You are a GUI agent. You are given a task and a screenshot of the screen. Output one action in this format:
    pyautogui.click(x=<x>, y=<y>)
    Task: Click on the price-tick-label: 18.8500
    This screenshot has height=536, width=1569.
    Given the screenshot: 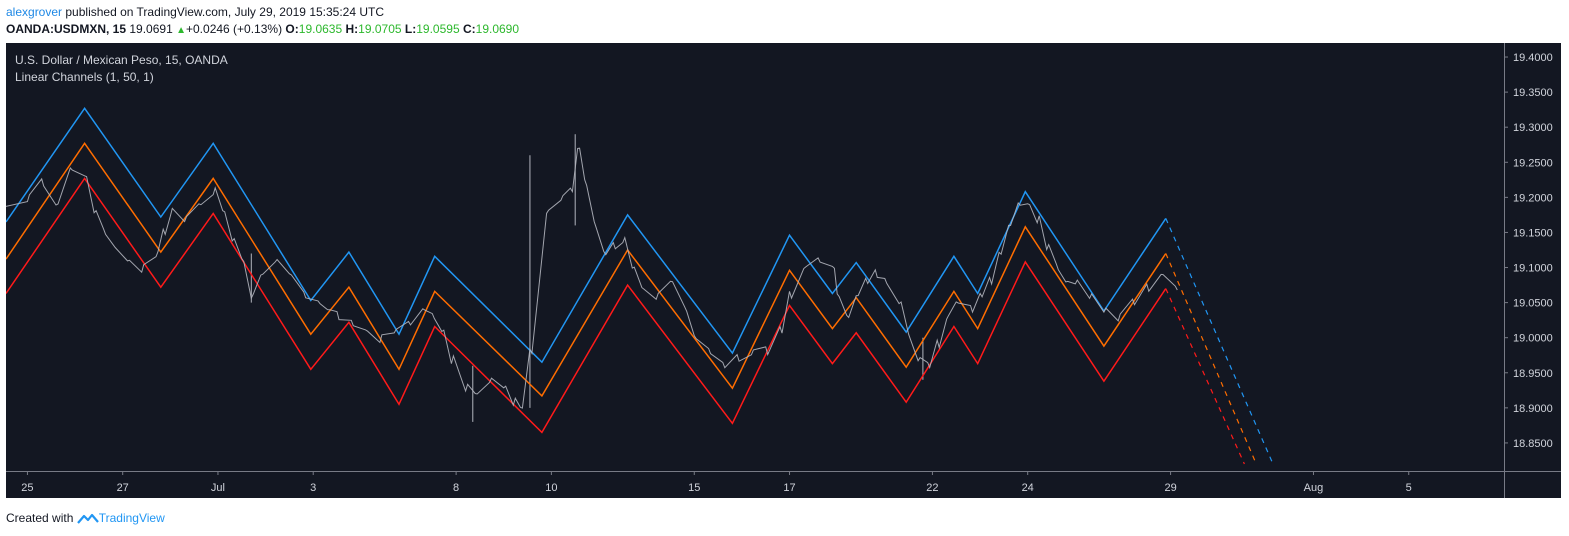 What is the action you would take?
    pyautogui.click(x=1533, y=444)
    